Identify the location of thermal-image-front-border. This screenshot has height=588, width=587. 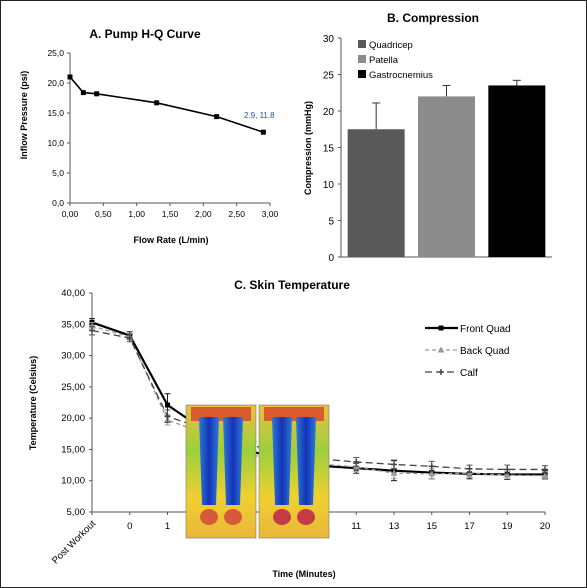
(221, 471).